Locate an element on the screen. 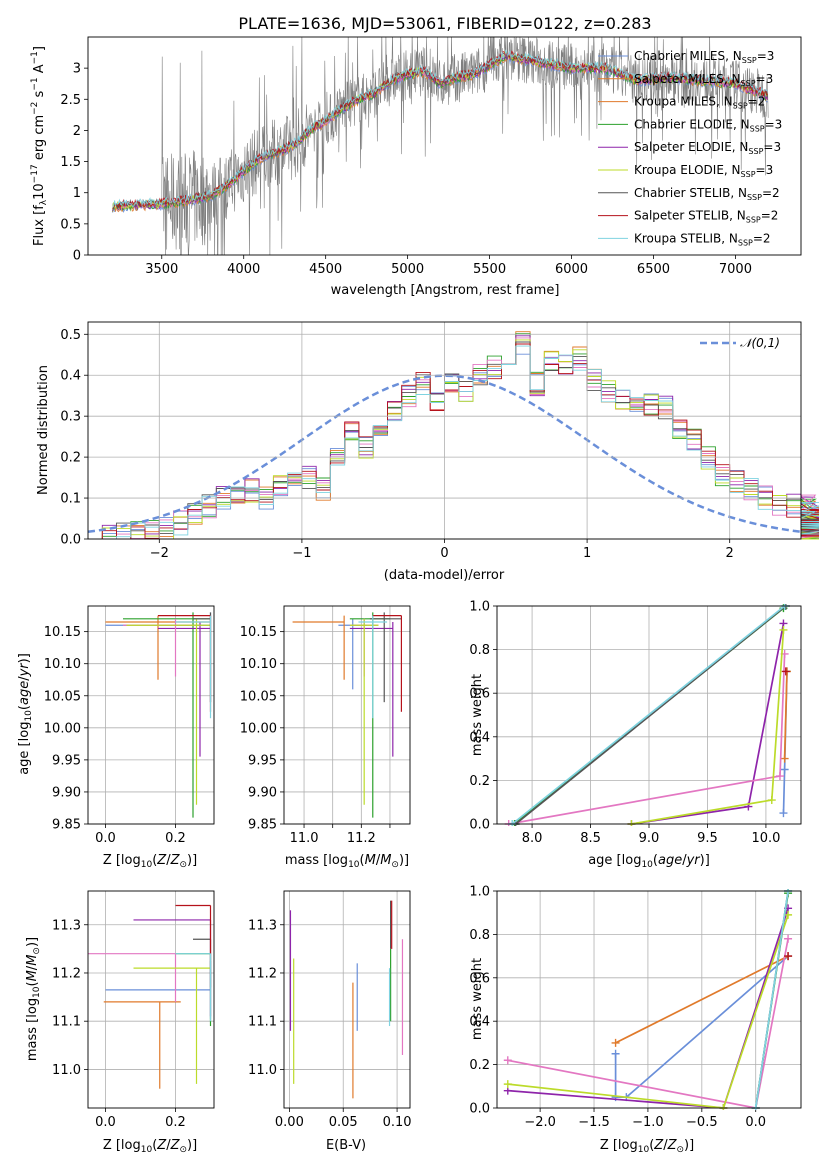 Image resolution: width=819 pixels, height=1170 pixels. y-tick-label: 10.15 is located at coordinates (258, 632).